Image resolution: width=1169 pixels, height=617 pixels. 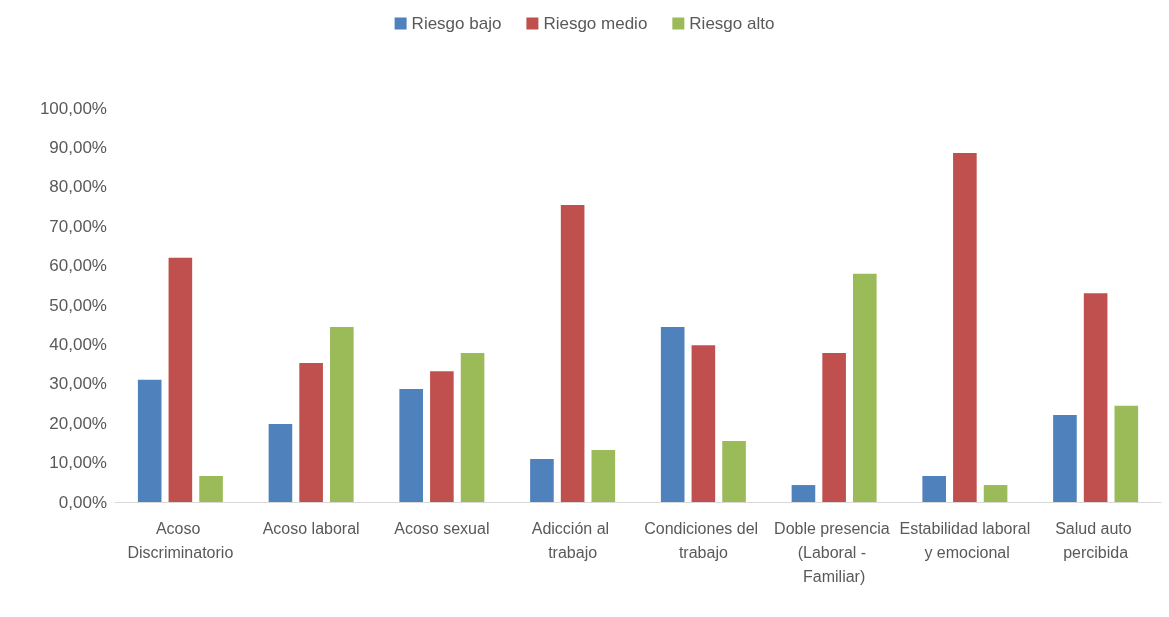 What do you see at coordinates (78, 305) in the screenshot?
I see `y-tick-label: 50,00%` at bounding box center [78, 305].